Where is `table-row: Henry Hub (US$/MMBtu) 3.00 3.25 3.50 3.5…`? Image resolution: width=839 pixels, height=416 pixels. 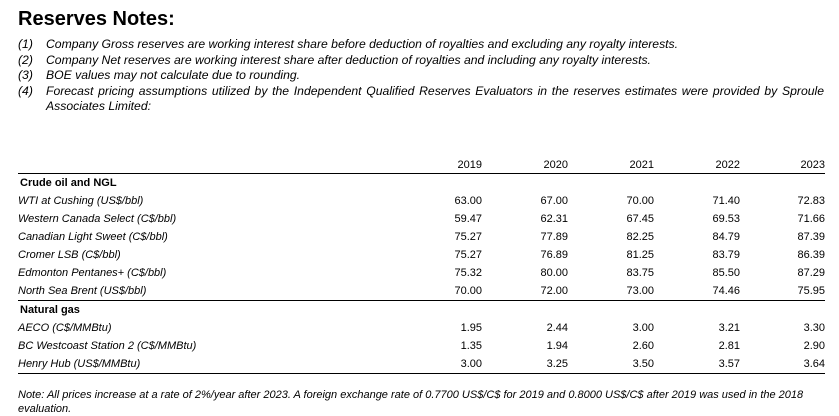 table-row: Henry Hub (US$/MMBtu) 3.00 3.25 3.50 3.5… is located at coordinates (421, 364).